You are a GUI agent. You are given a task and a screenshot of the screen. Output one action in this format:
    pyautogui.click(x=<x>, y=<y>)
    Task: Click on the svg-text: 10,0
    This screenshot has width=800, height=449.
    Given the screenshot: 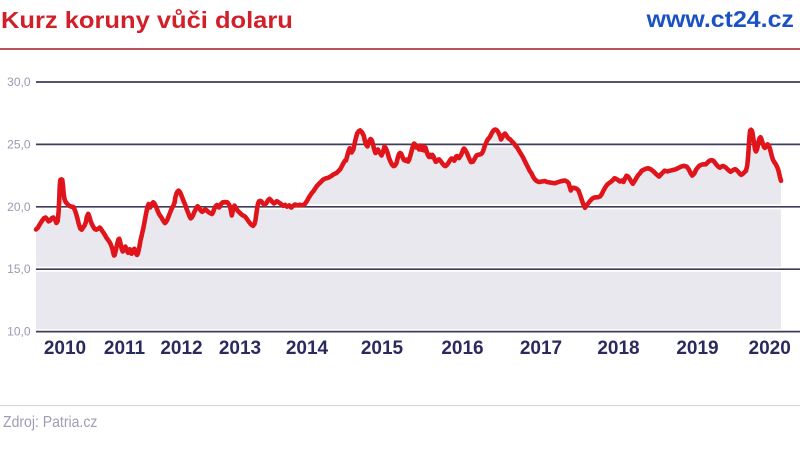 What is the action you would take?
    pyautogui.click(x=19, y=332)
    